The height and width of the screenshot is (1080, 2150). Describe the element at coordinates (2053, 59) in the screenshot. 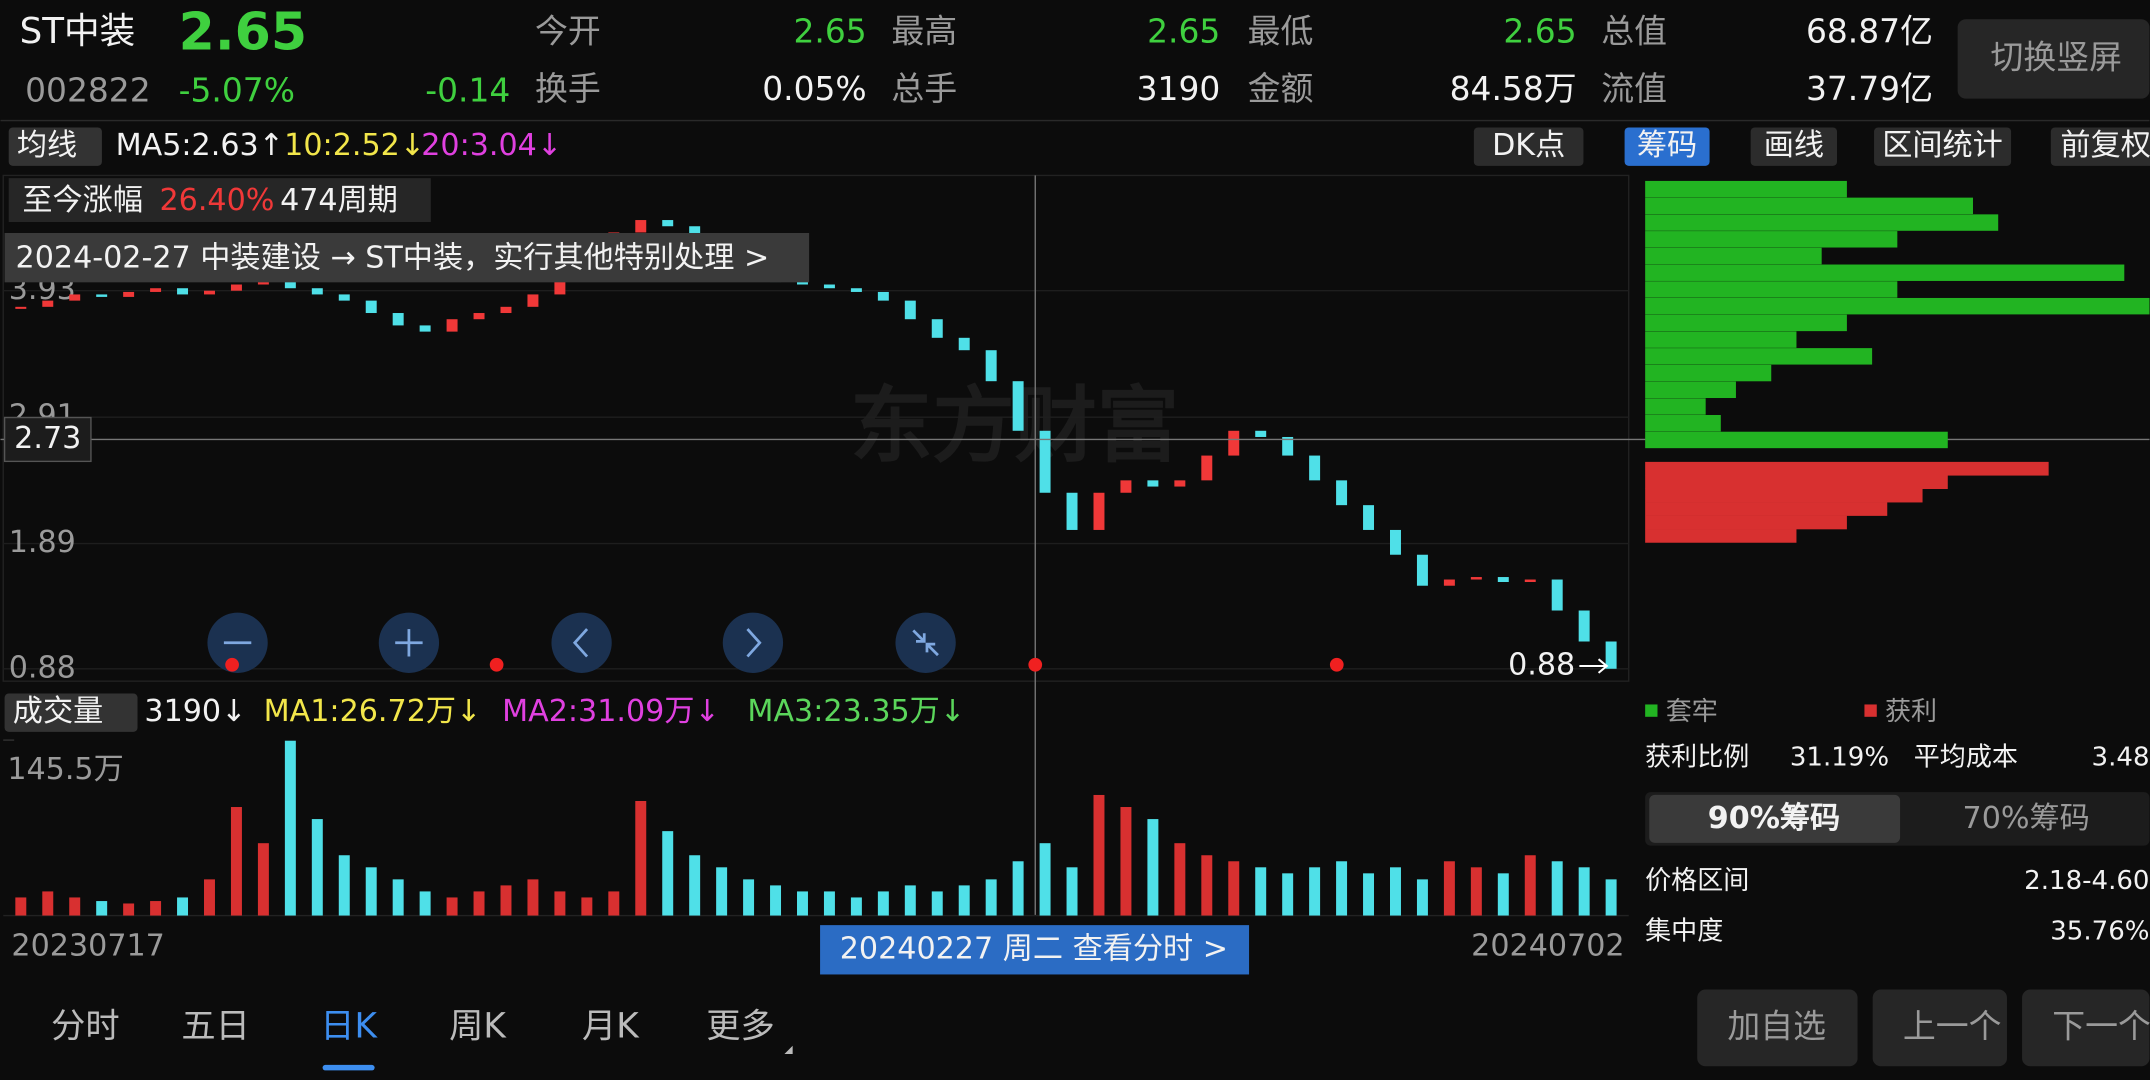

I see `orientation-button` at that location.